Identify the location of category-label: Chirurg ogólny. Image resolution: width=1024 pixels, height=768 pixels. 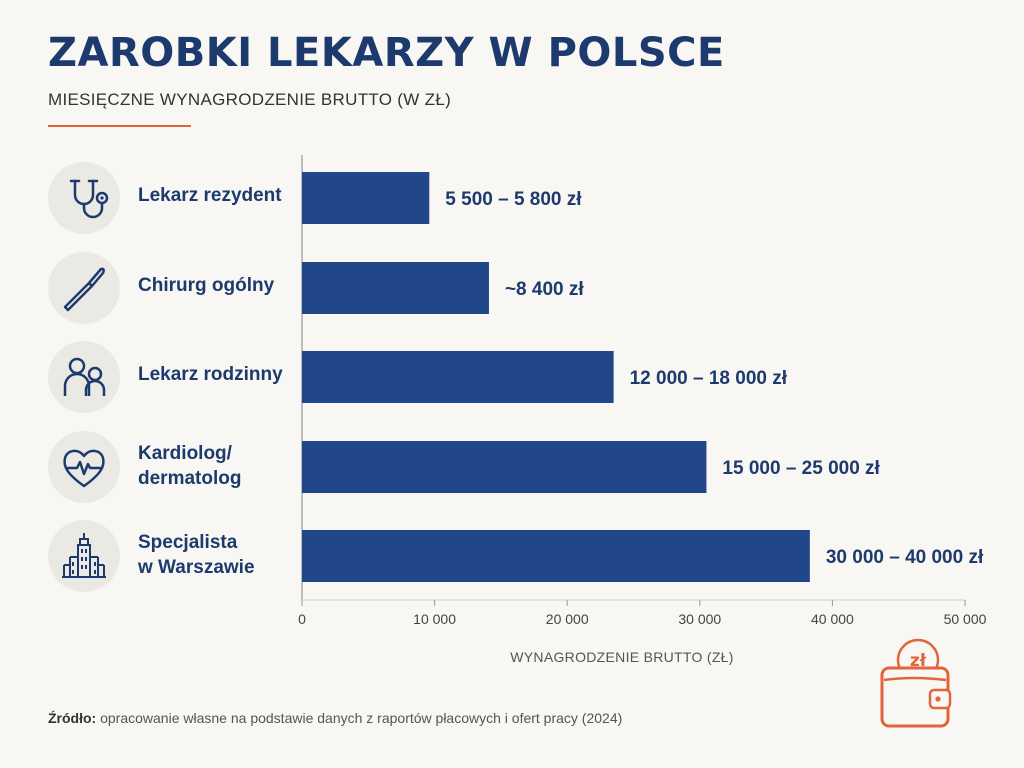
(218, 285).